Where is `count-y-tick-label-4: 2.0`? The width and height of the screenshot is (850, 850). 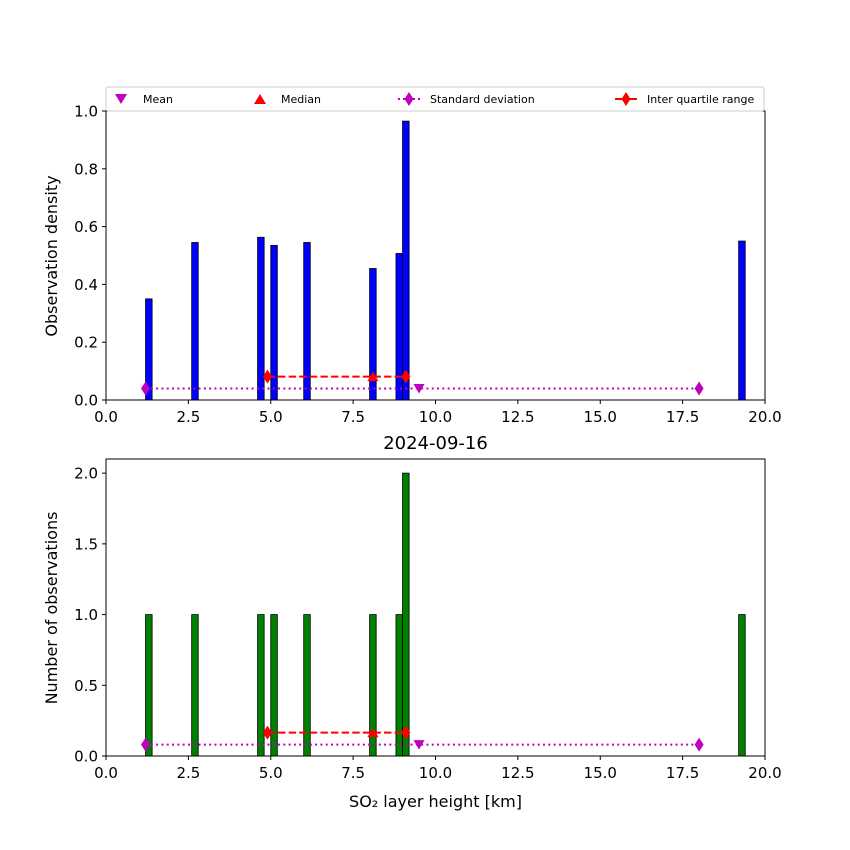
count-y-tick-label-4: 2.0 is located at coordinates (86, 474).